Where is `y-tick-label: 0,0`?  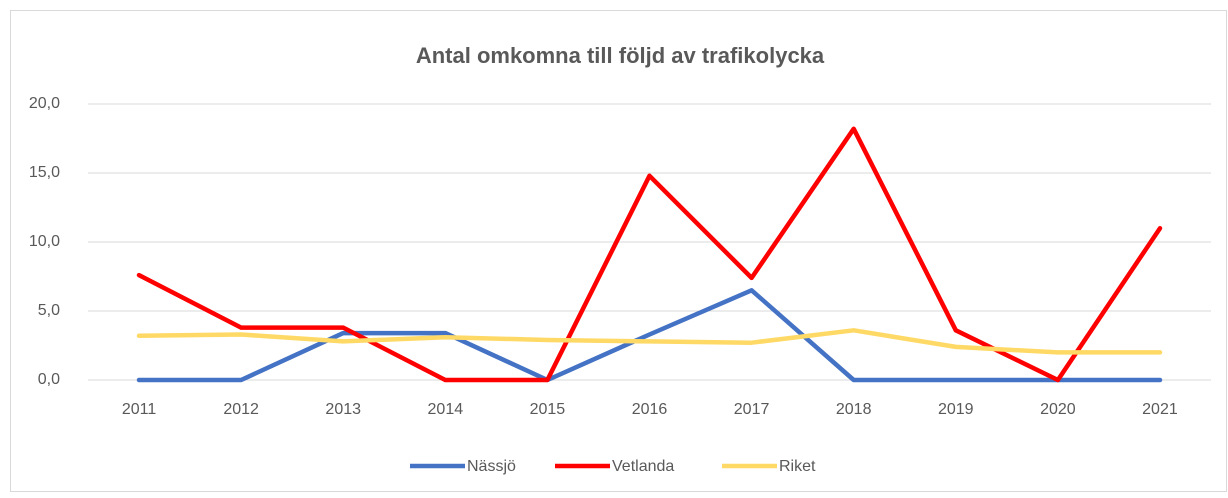
y-tick-label: 0,0 is located at coordinates (49, 379).